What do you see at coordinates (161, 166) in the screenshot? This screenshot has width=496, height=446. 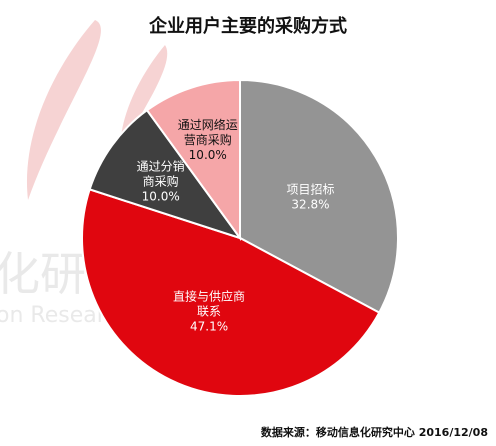 I see `slice-category-label: 通过分销` at bounding box center [161, 166].